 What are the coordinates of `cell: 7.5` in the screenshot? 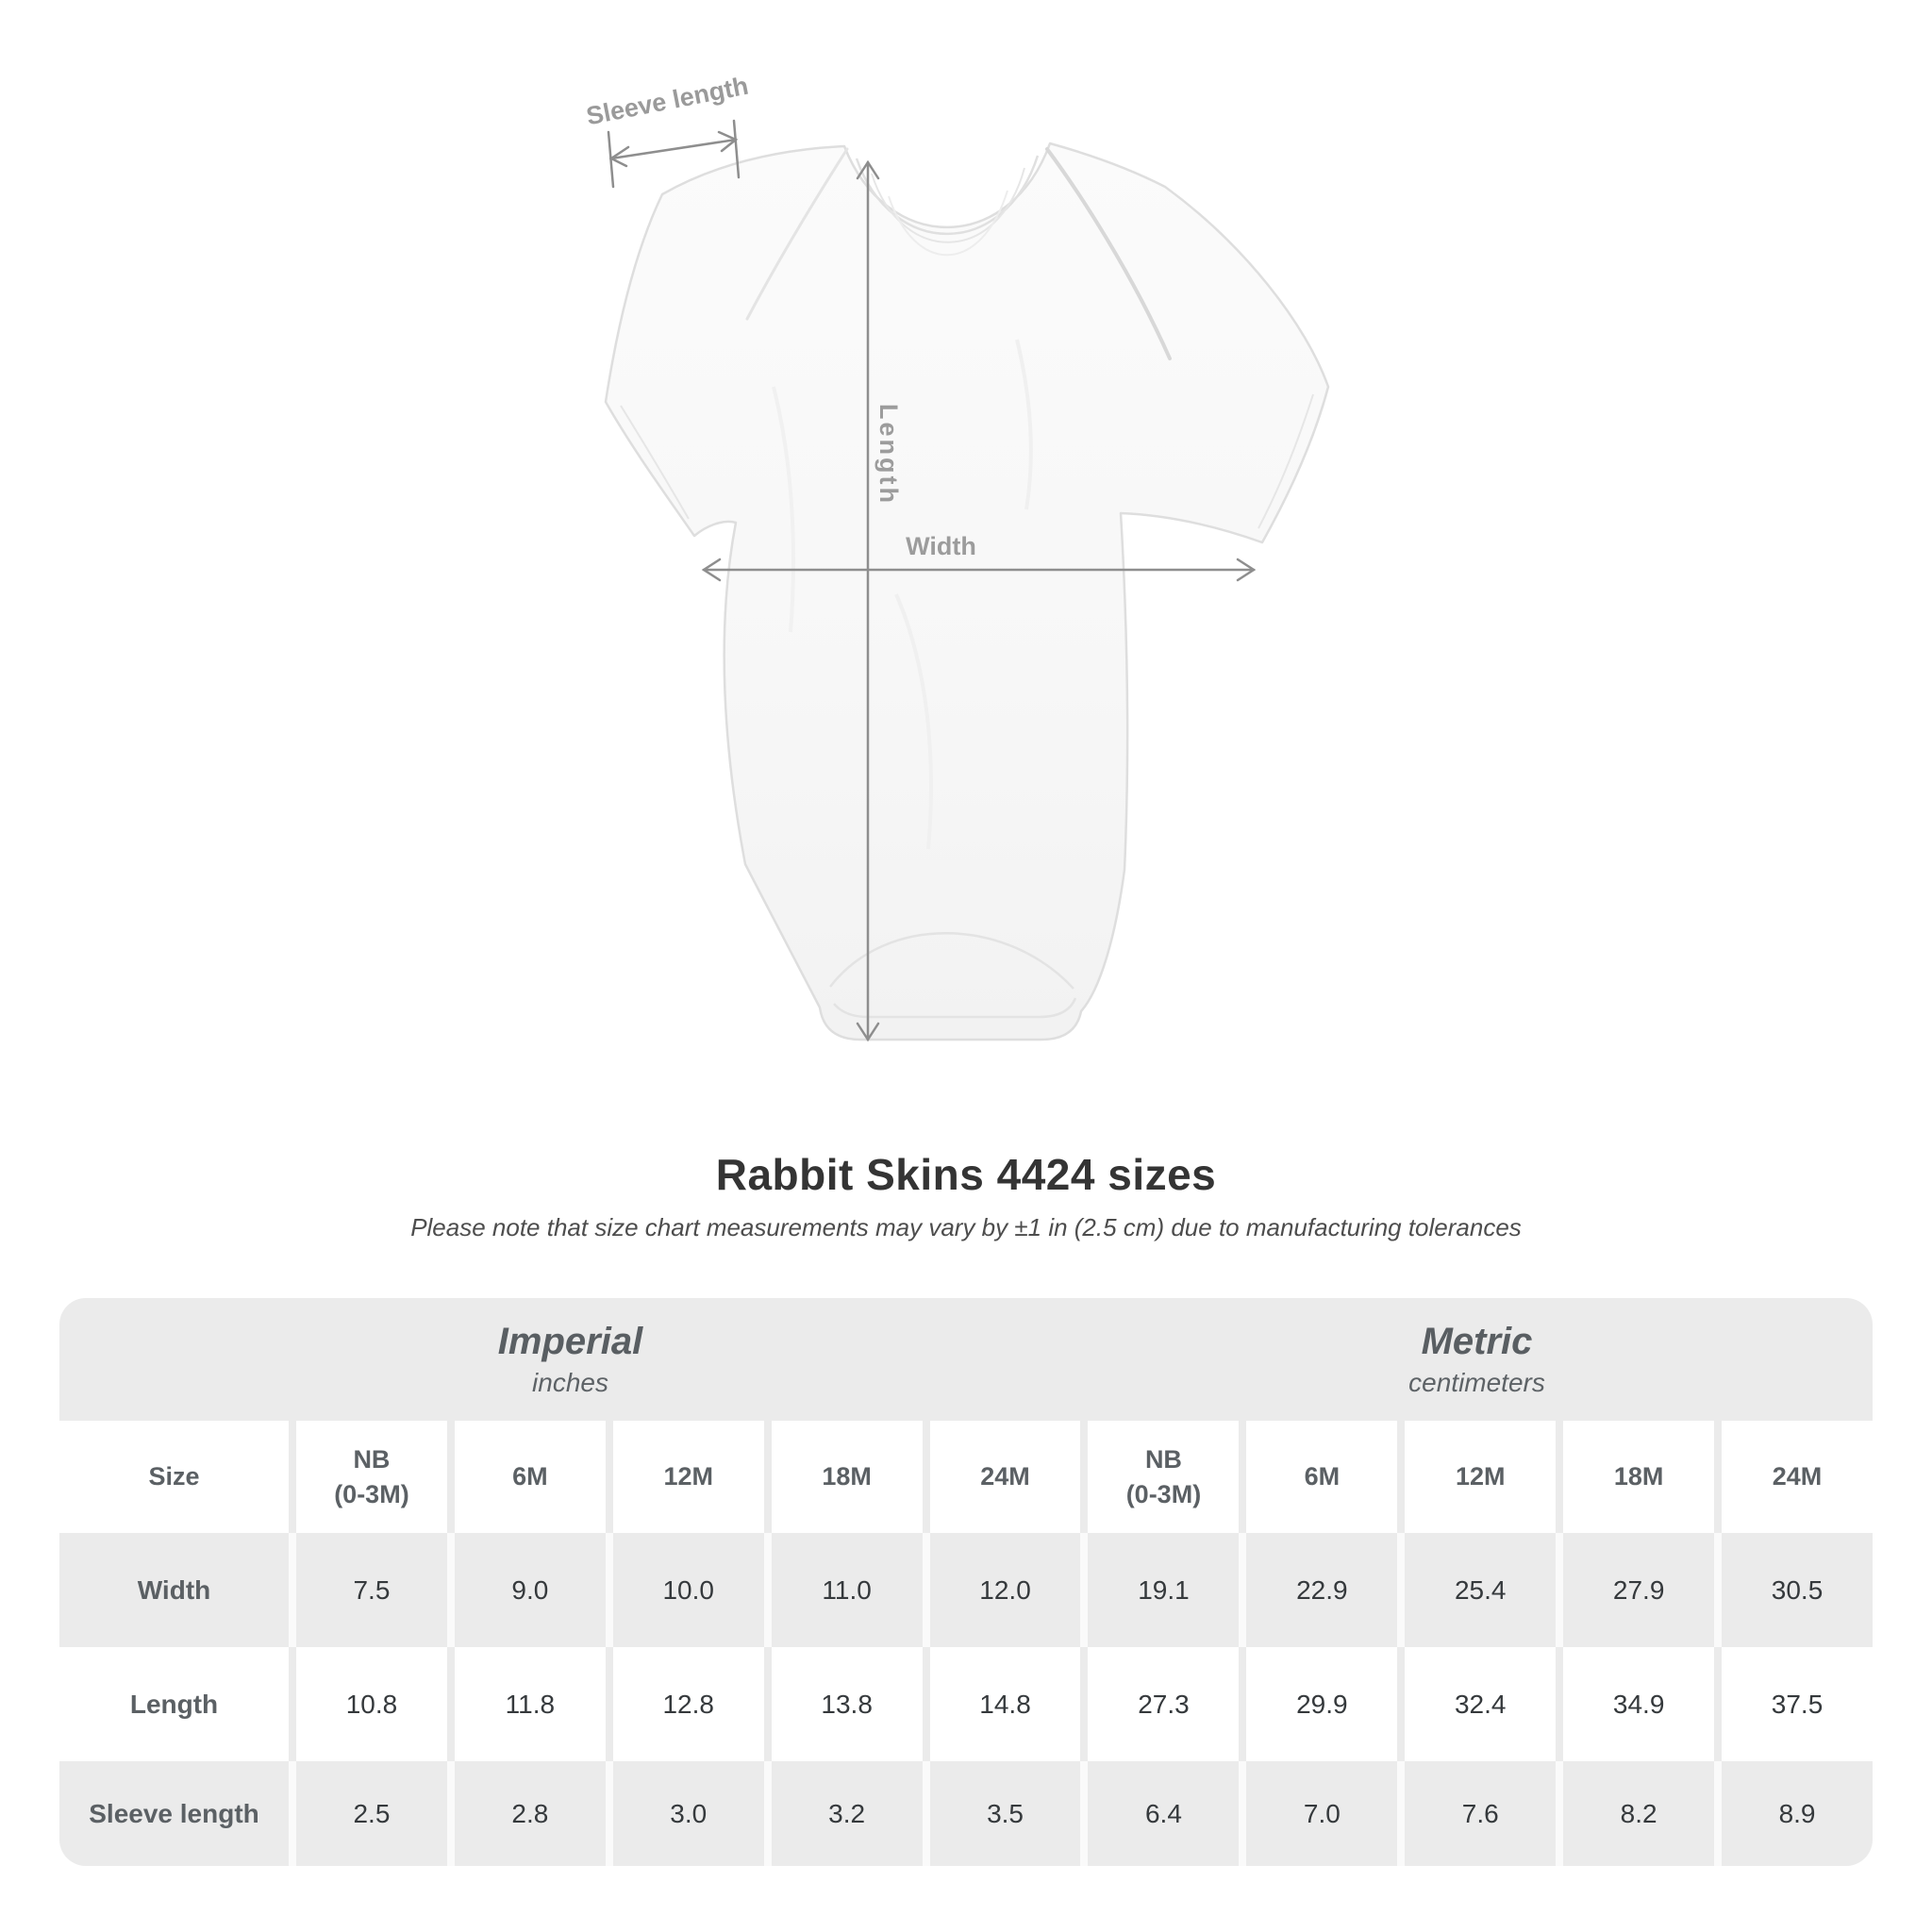 It's located at (372, 1590).